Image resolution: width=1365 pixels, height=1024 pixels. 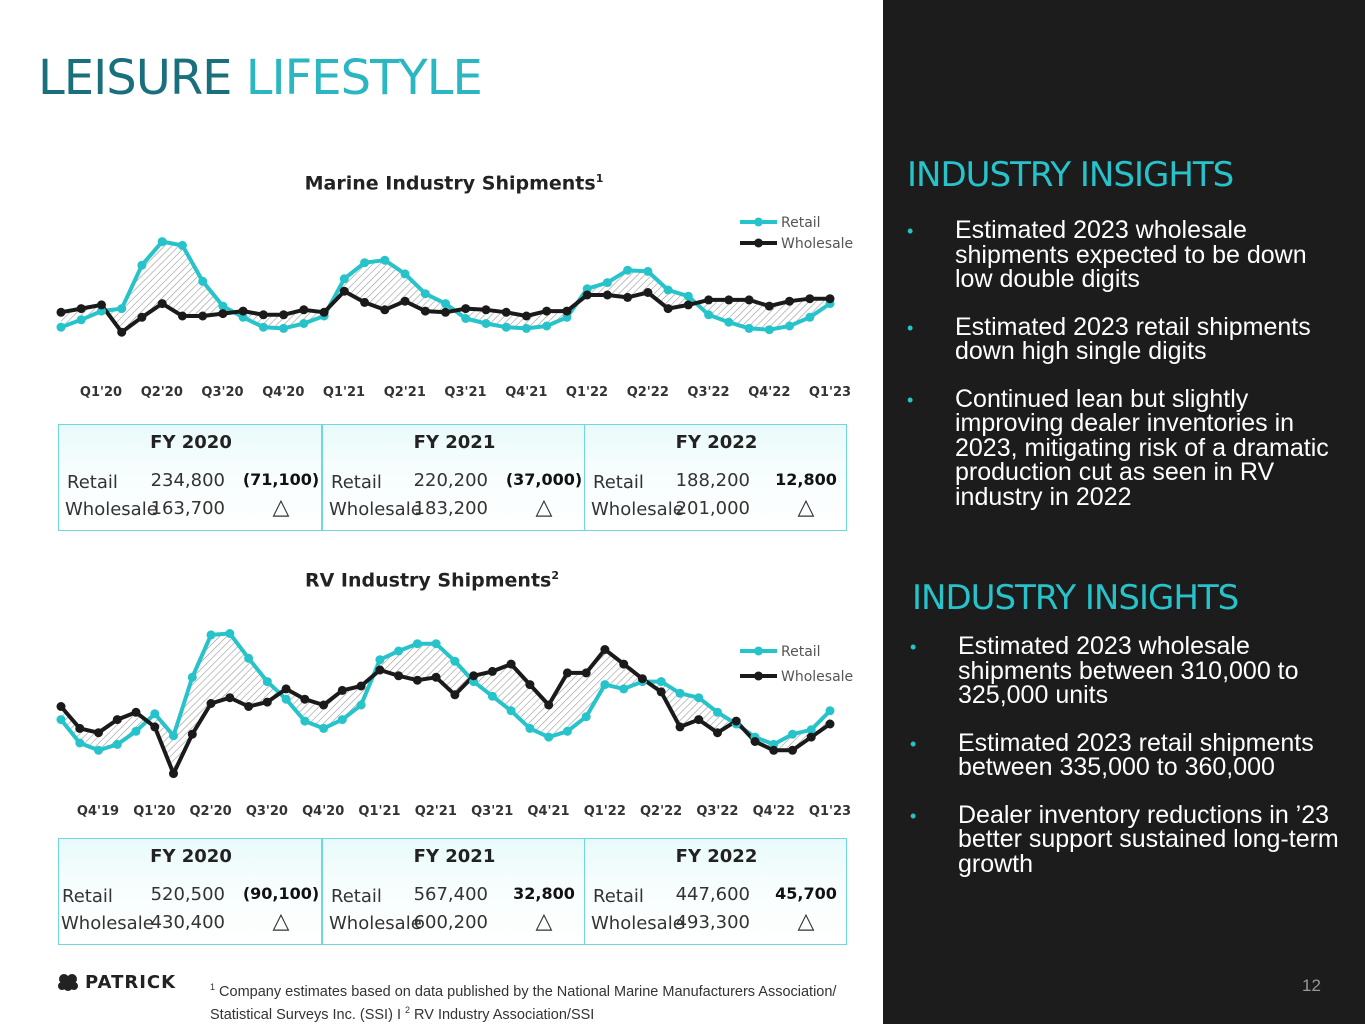 I want to click on page-title-part2: LIFESTYLE, so click(x=364, y=78).